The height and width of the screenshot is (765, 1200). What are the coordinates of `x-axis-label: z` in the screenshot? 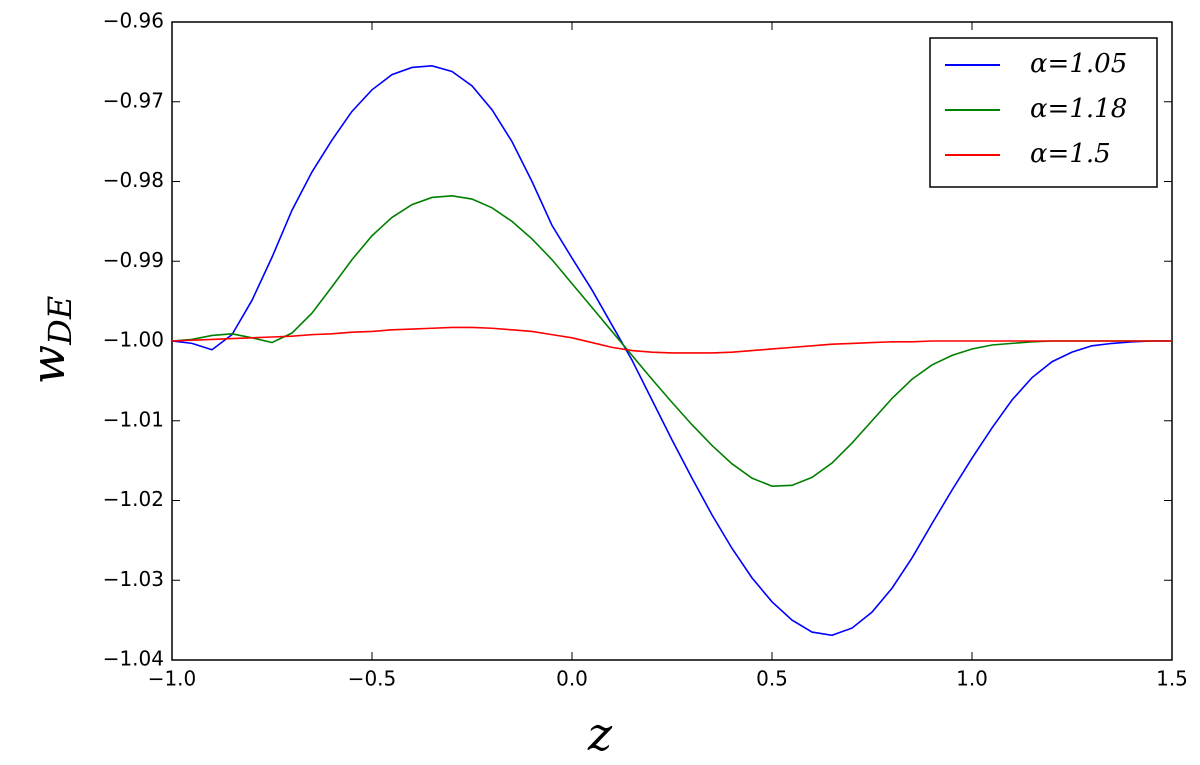 It's located at (600, 734).